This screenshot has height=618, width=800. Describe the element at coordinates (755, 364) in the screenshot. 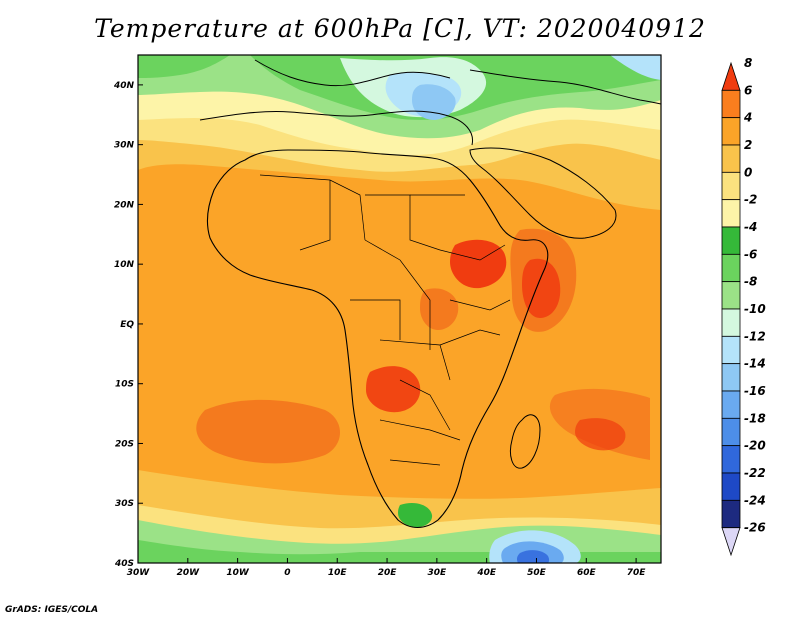

I see `colorbar-label: -14` at that location.